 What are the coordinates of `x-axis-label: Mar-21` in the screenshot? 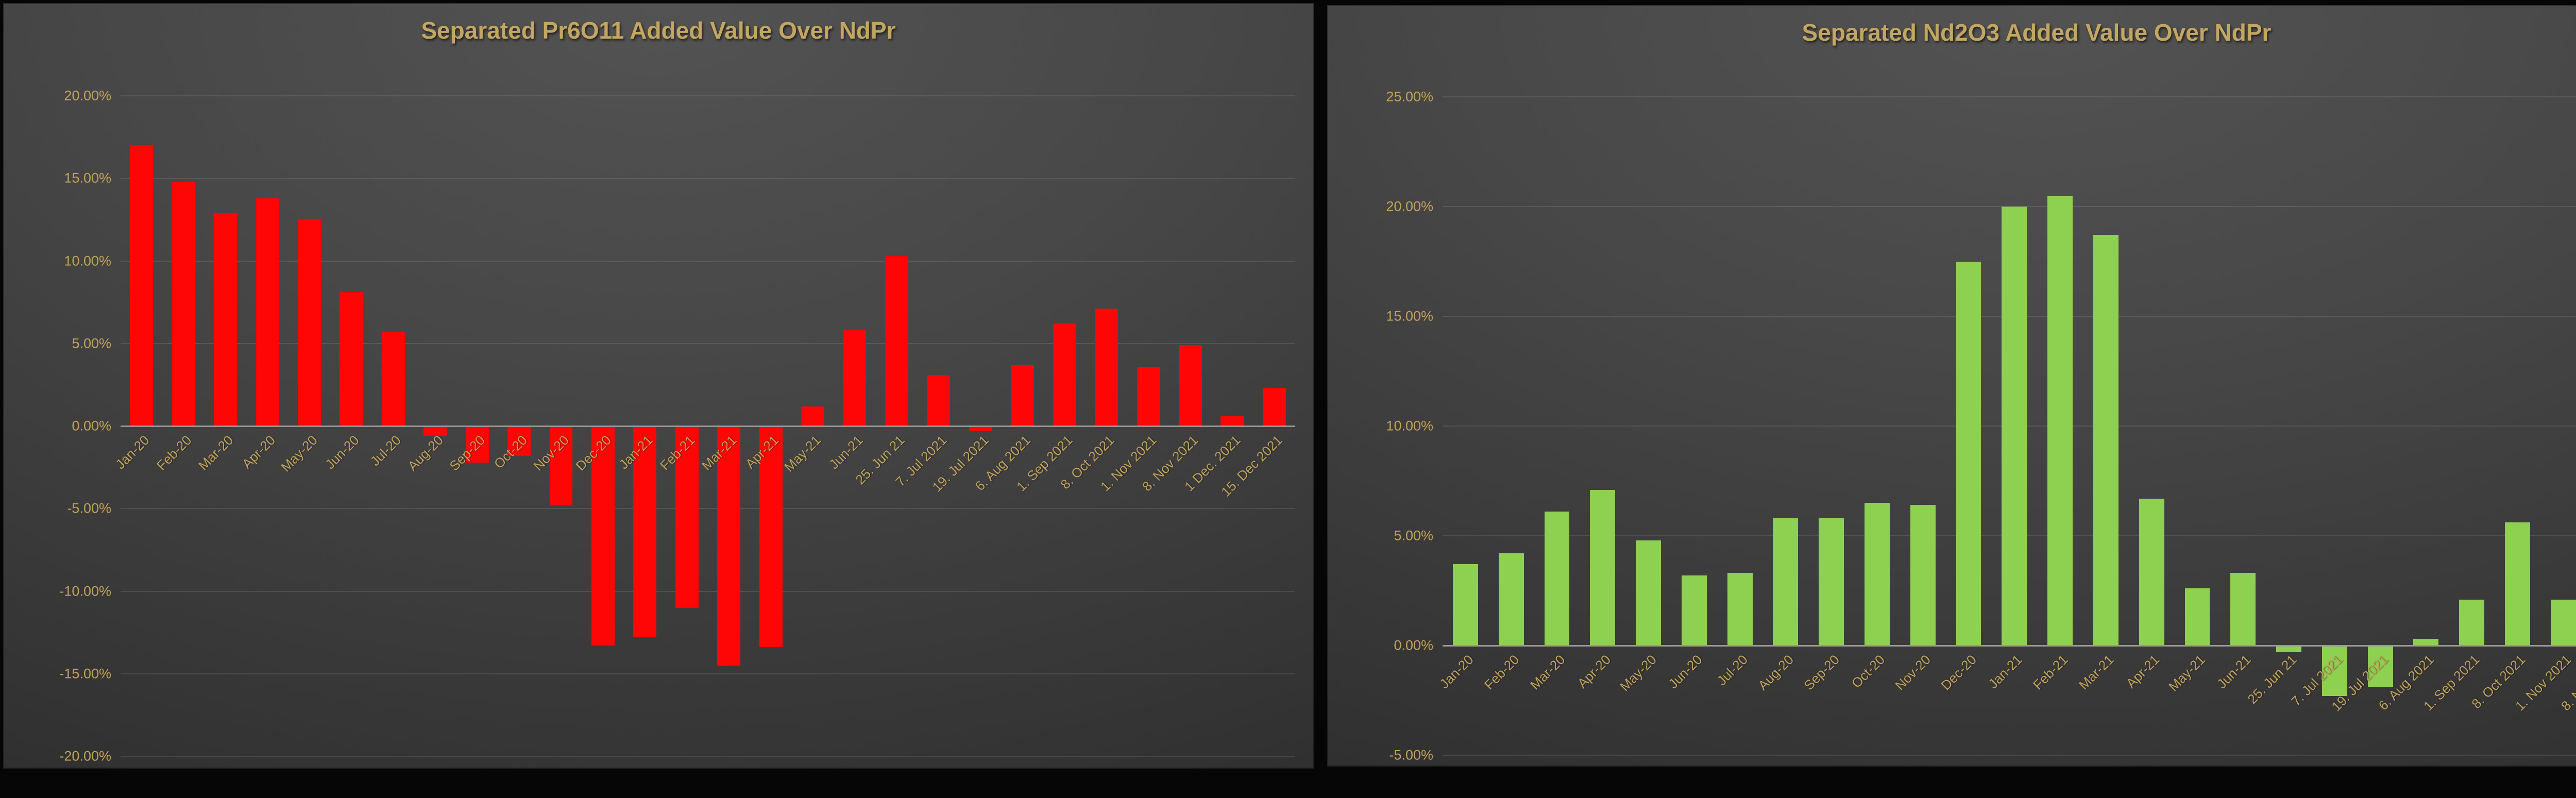 It's located at (2096, 672).